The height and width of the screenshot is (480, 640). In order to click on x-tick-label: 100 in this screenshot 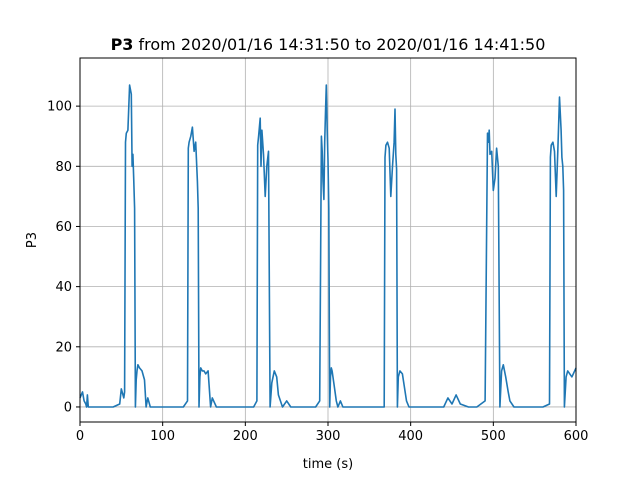, I will do `click(162, 436)`.